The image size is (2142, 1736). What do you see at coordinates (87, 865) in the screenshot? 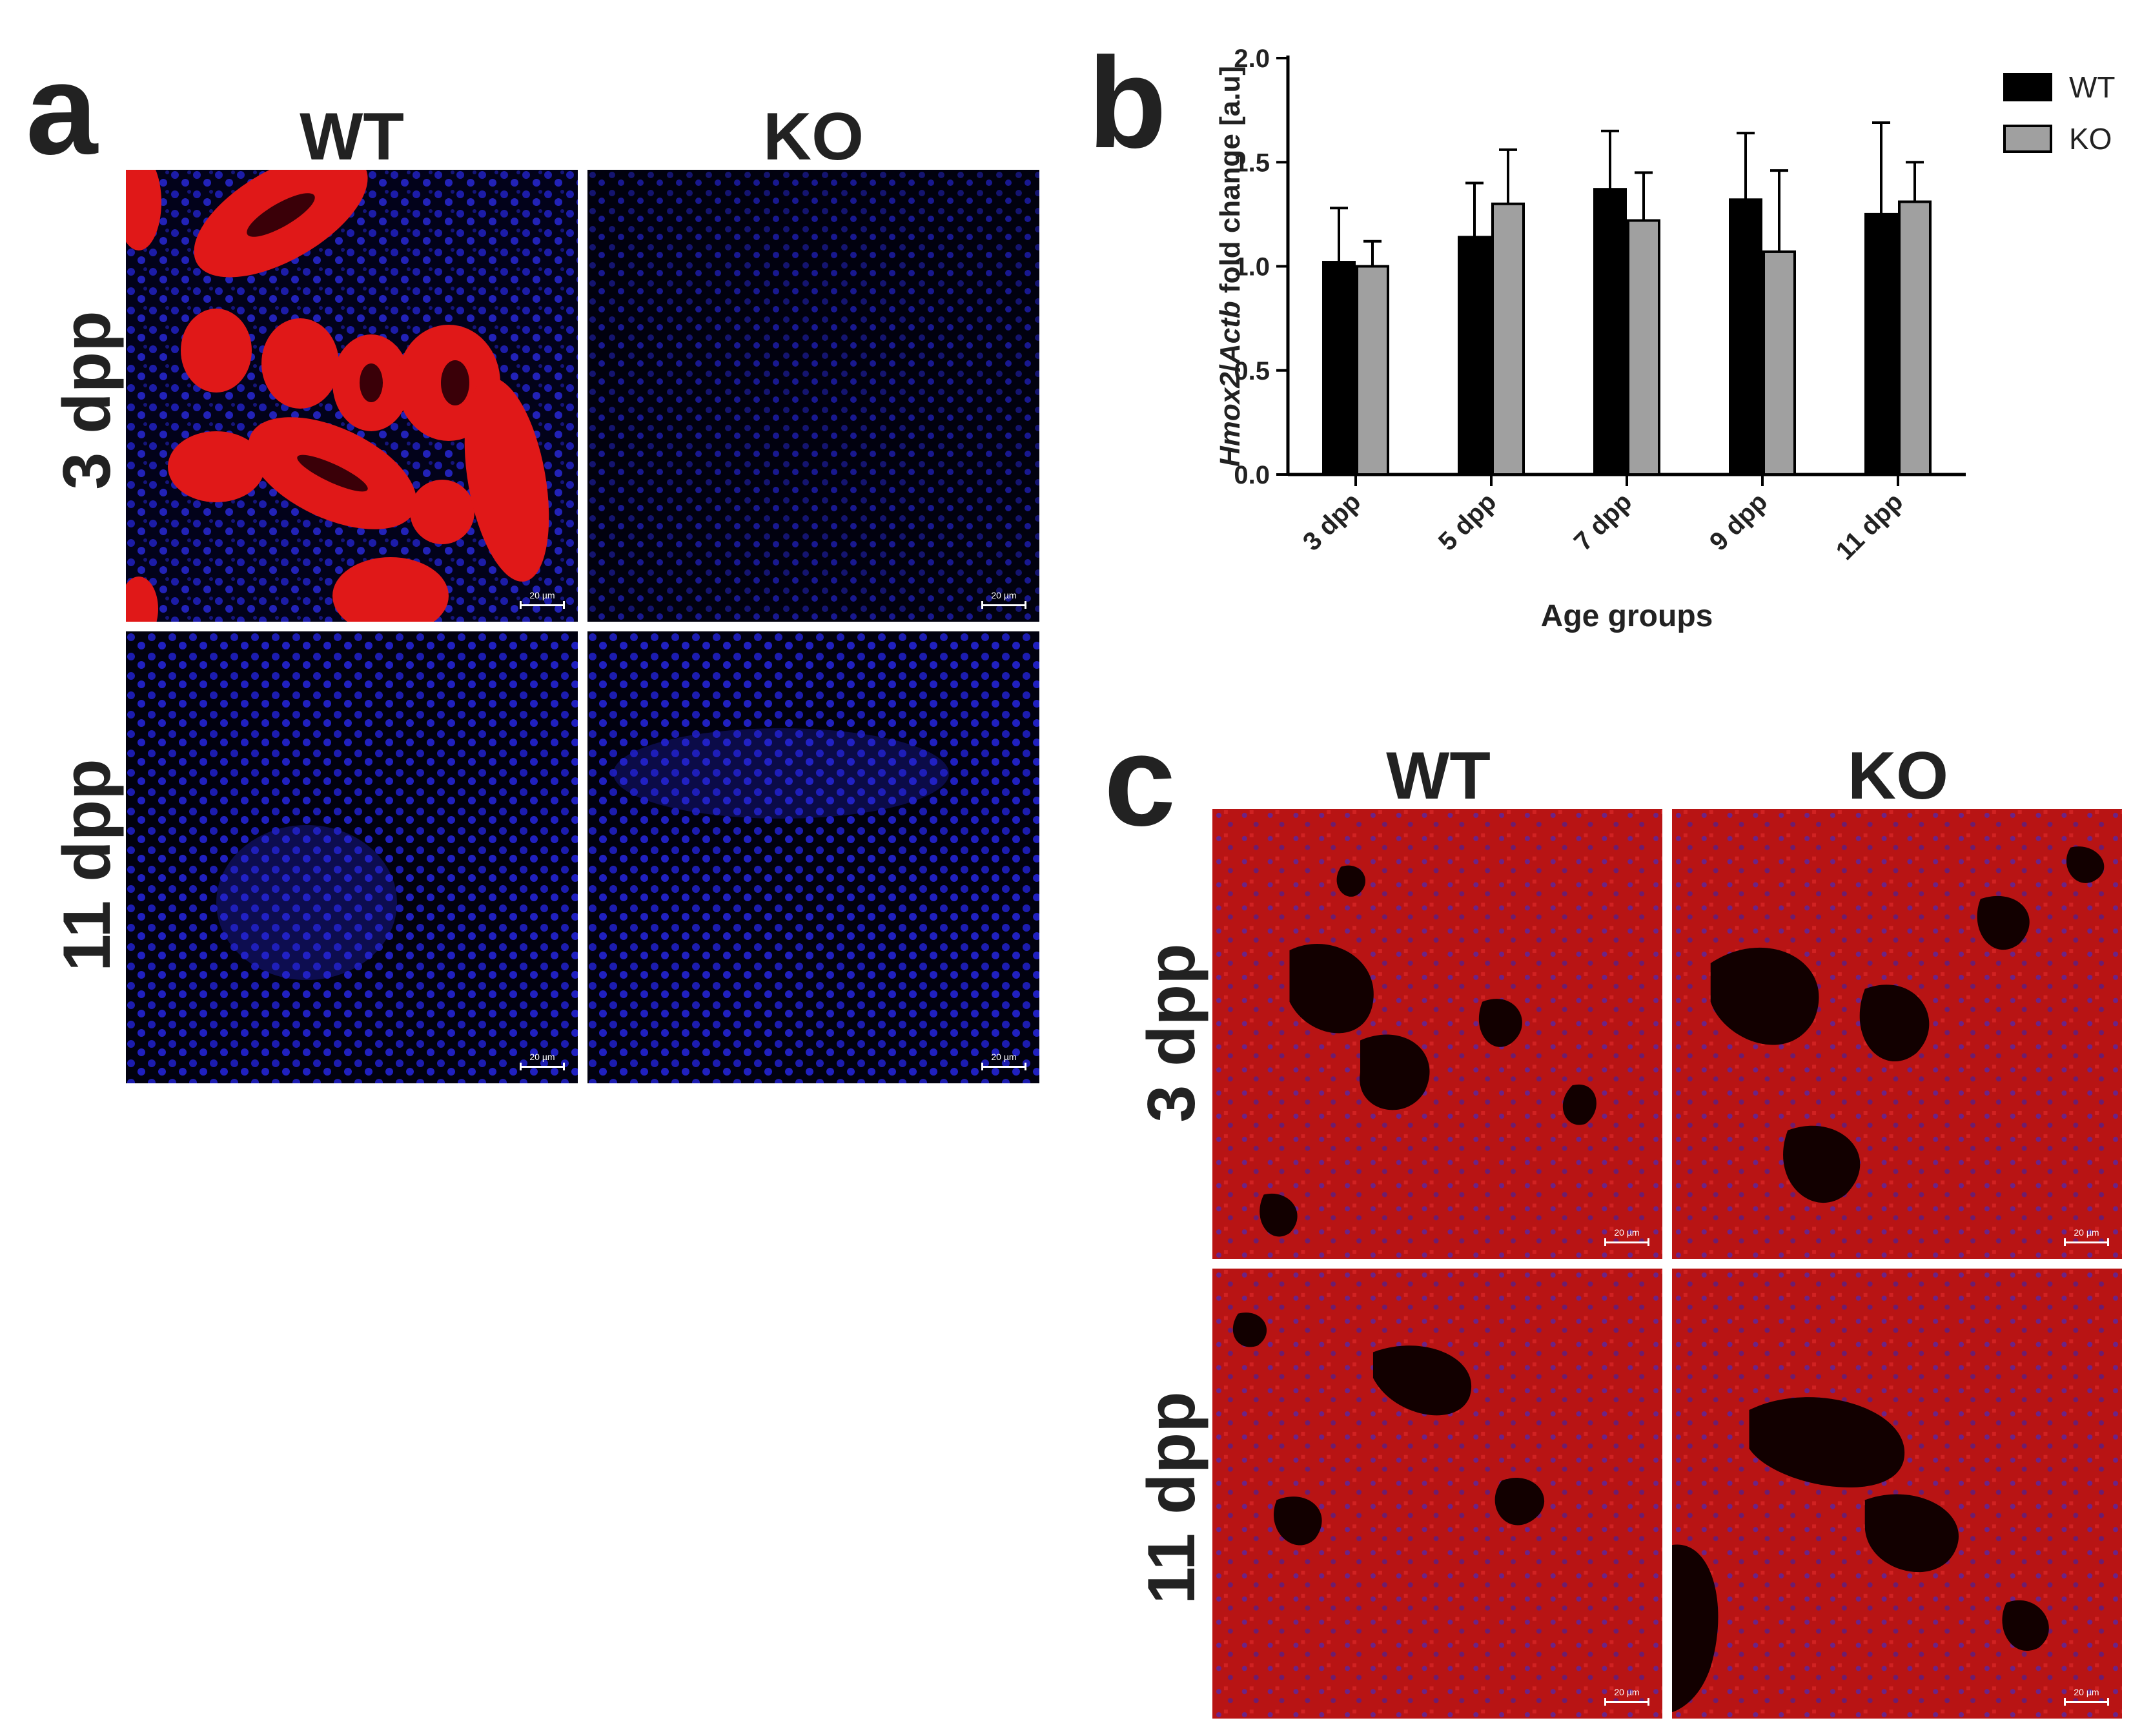
I see `panel-a-row-11dpp: 11 dpp` at bounding box center [87, 865].